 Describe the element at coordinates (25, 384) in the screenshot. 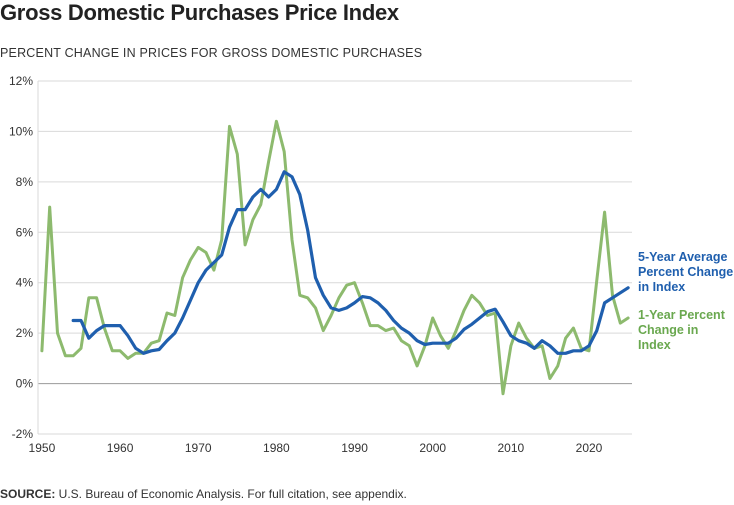

I see `y-tick-label: 0%` at that location.